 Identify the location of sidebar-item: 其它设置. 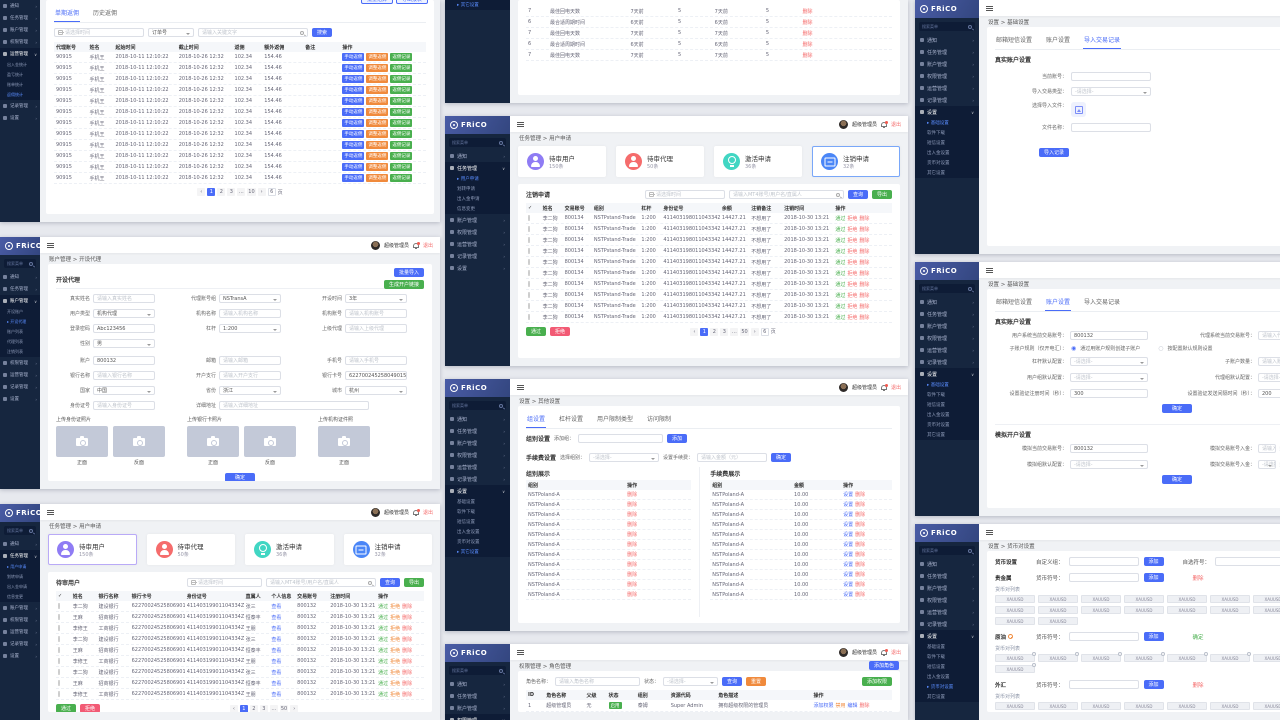
(947, 435).